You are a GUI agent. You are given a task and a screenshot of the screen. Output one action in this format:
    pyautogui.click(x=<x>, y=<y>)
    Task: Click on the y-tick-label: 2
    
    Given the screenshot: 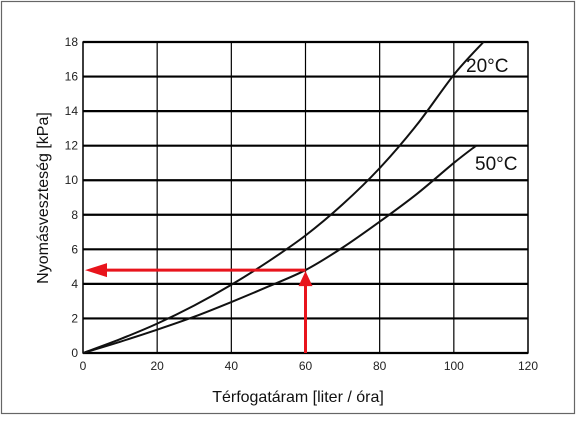 What is the action you would take?
    pyautogui.click(x=74, y=318)
    